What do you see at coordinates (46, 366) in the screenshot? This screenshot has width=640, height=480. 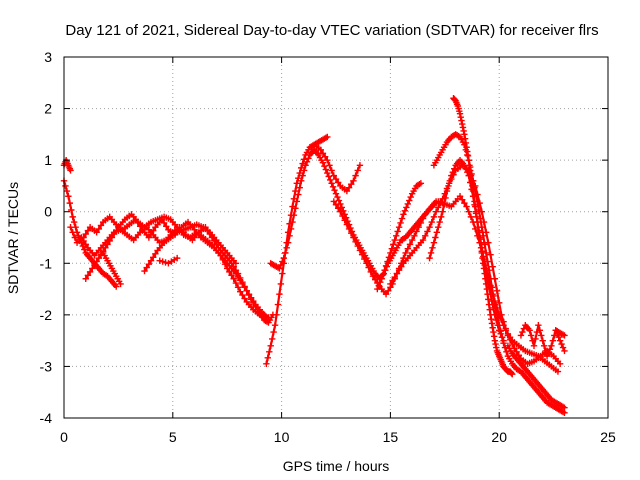 I see `y-tick-label: -3` at bounding box center [46, 366].